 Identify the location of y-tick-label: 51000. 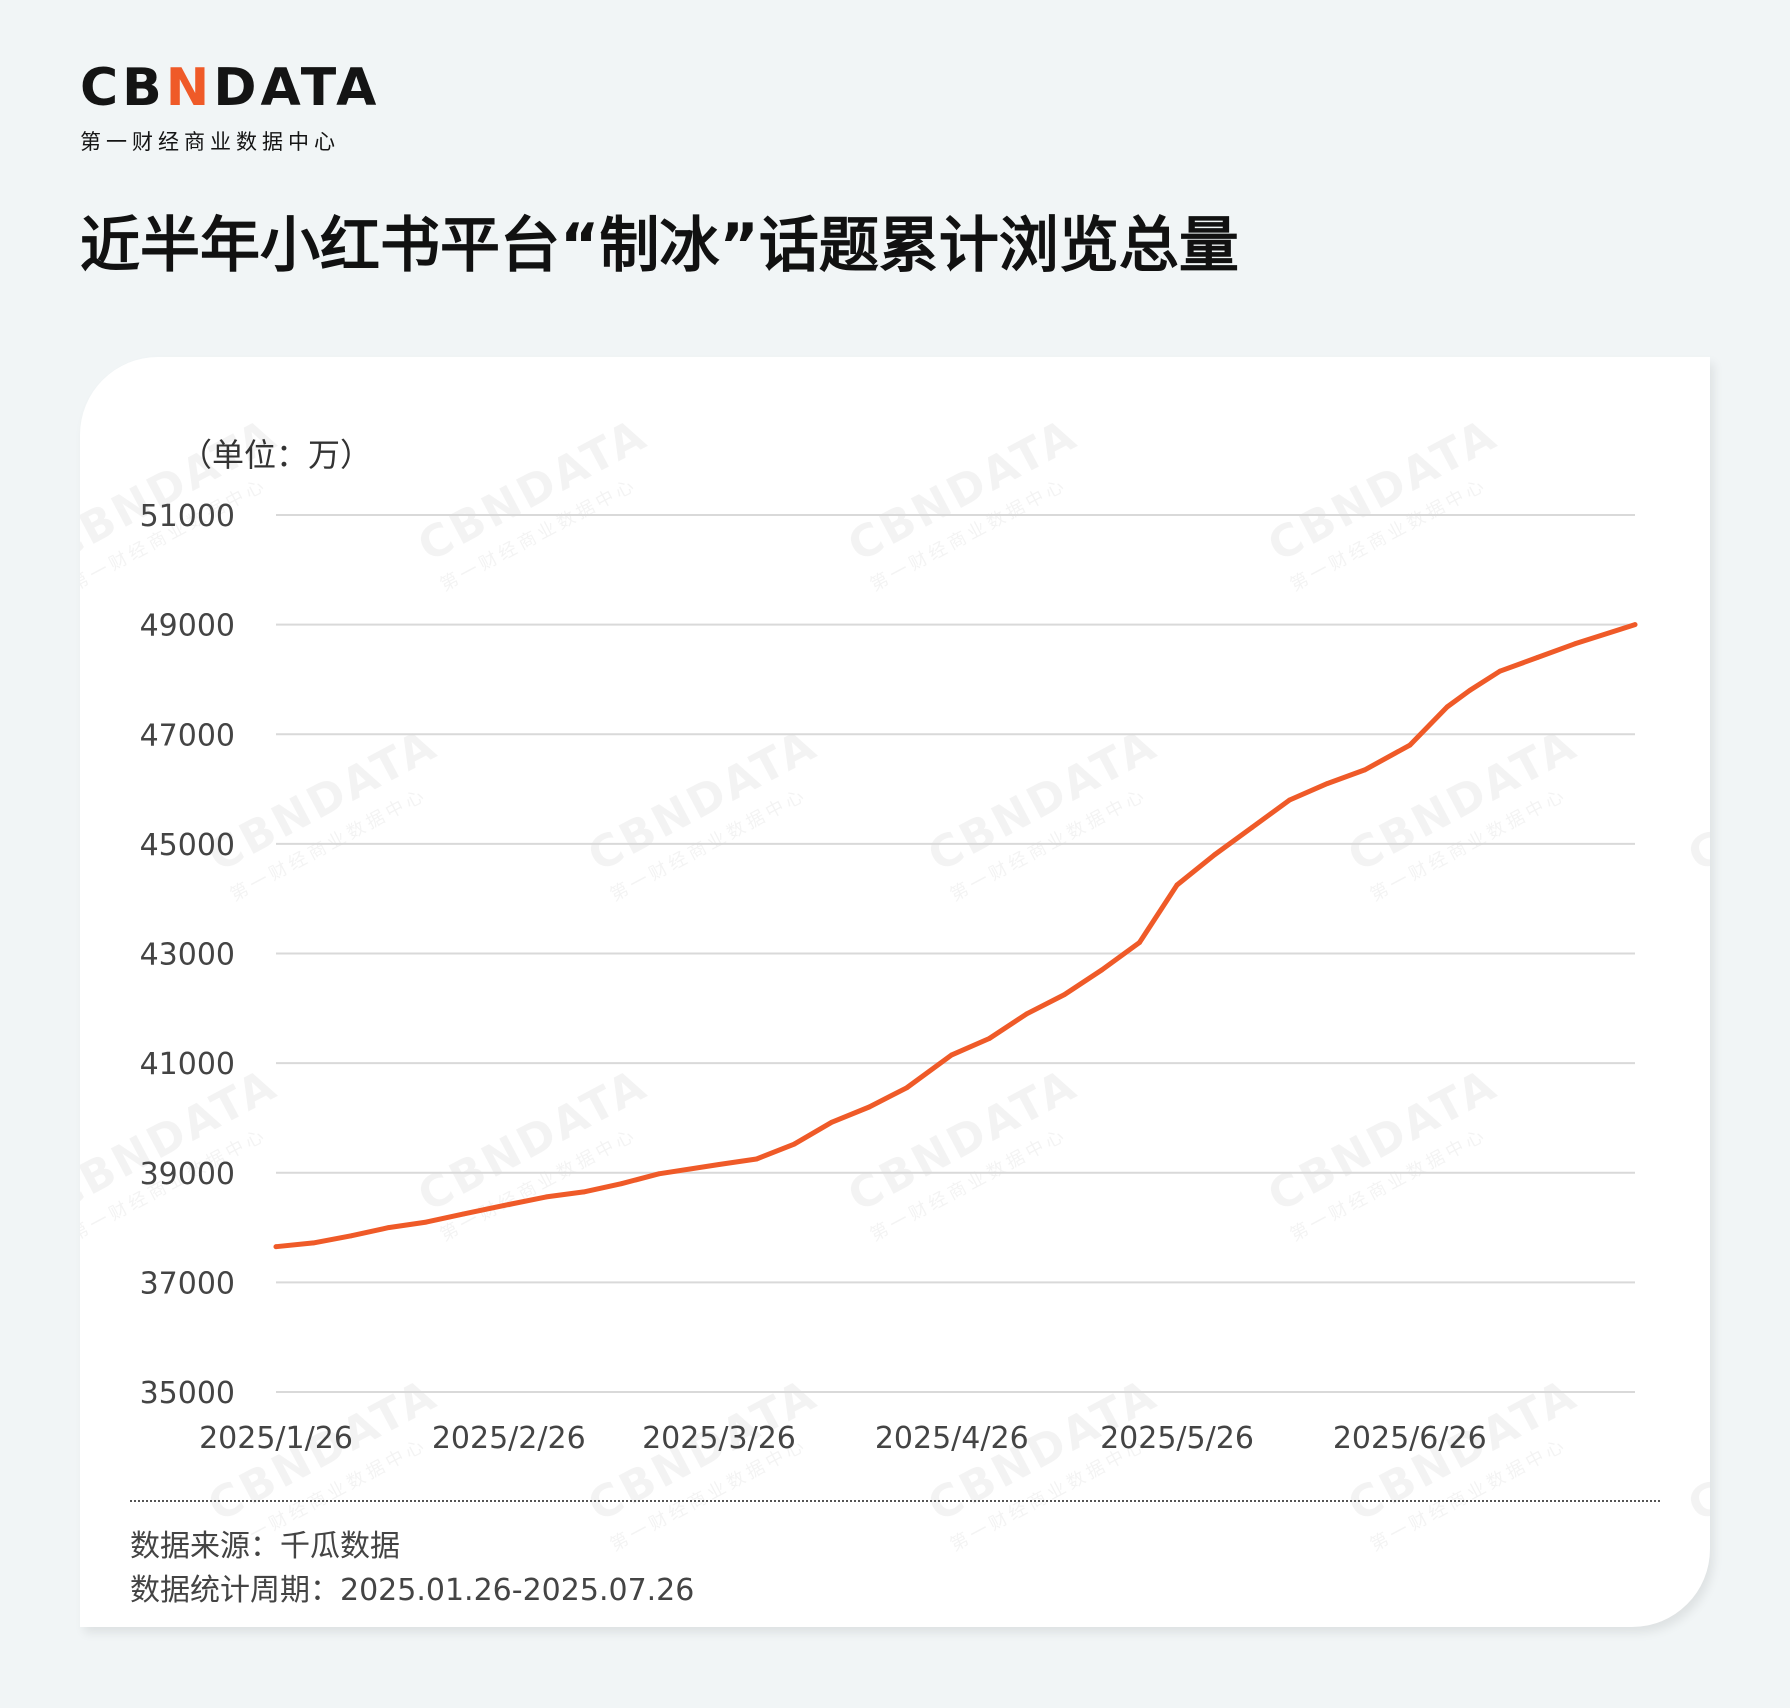
(187, 516).